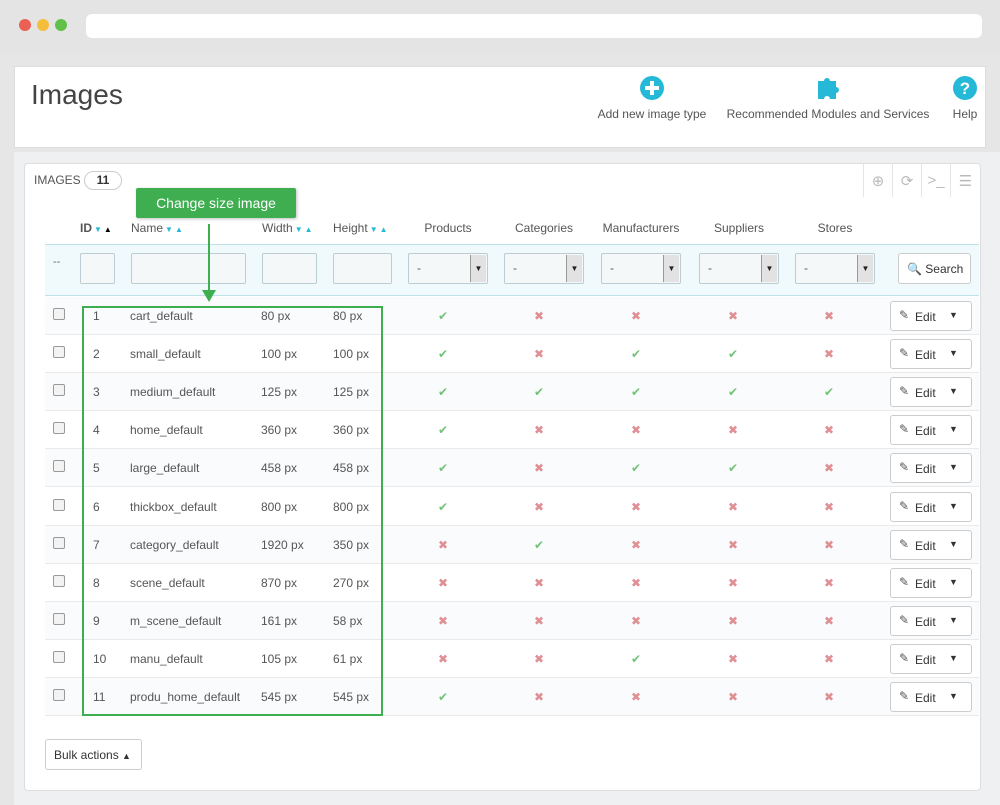  What do you see at coordinates (97, 268) in the screenshot?
I see `filter-id-input` at bounding box center [97, 268].